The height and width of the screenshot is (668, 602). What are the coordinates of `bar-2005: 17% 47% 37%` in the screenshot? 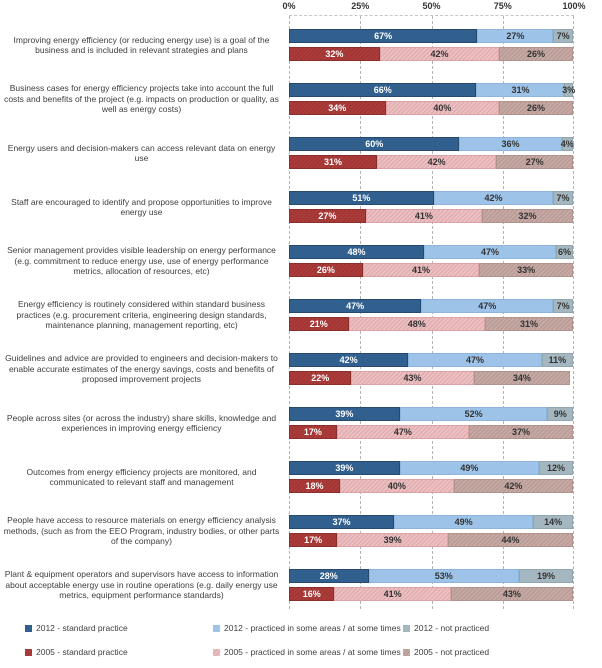 It's located at (431, 432).